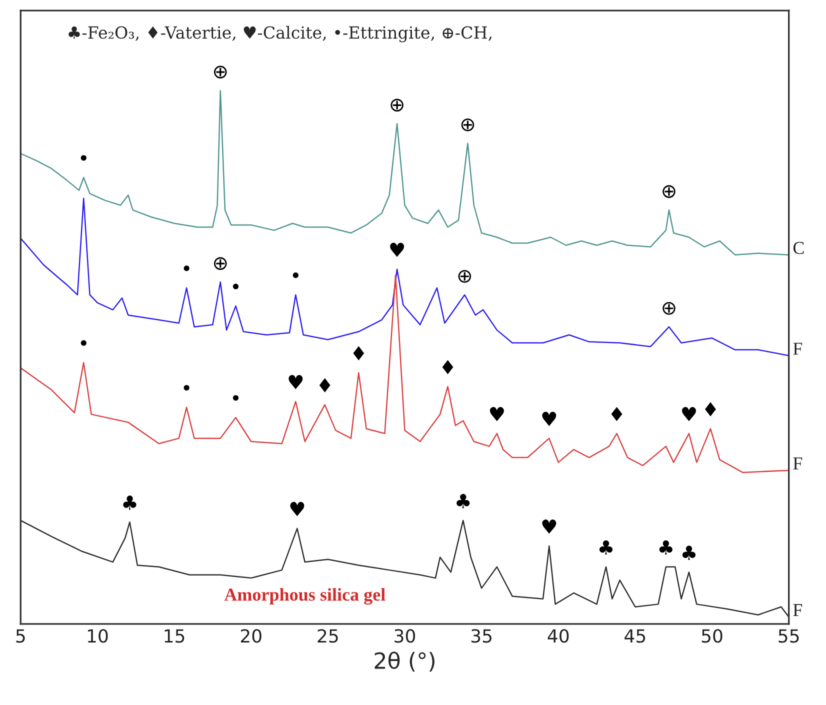 The width and height of the screenshot is (826, 705). What do you see at coordinates (174, 636) in the screenshot?
I see `x-tick-label: 15` at bounding box center [174, 636].